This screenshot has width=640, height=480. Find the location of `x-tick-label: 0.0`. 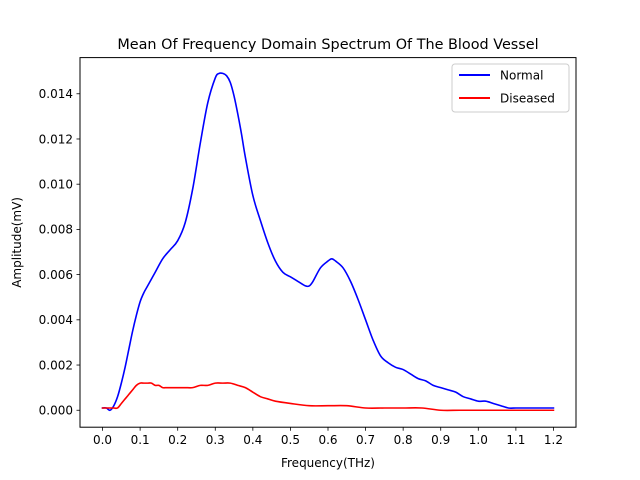

x-tick-label: 0.0 is located at coordinates (102, 440).